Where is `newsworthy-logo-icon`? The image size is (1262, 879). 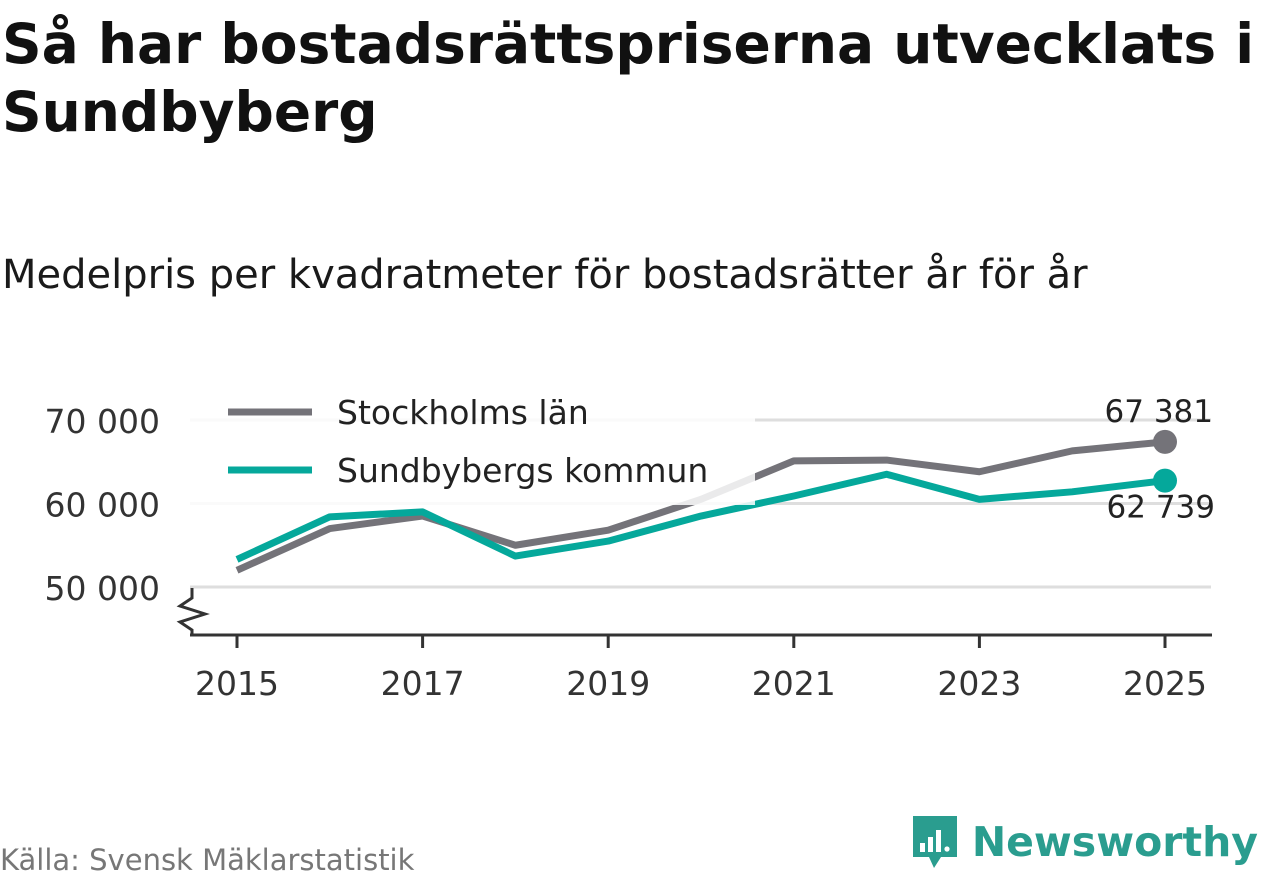 newsworthy-logo-icon is located at coordinates (934, 842).